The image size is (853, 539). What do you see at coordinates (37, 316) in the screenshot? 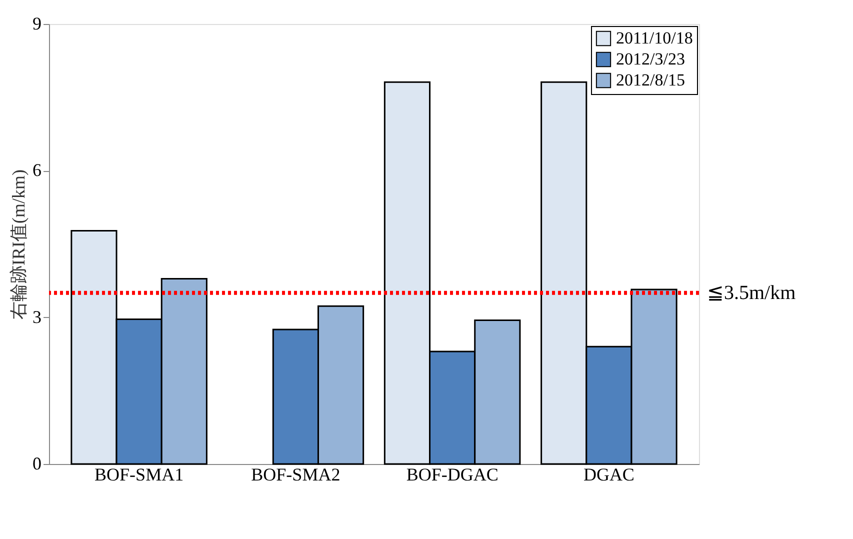
I see `y-tick-label: 3` at bounding box center [37, 316].